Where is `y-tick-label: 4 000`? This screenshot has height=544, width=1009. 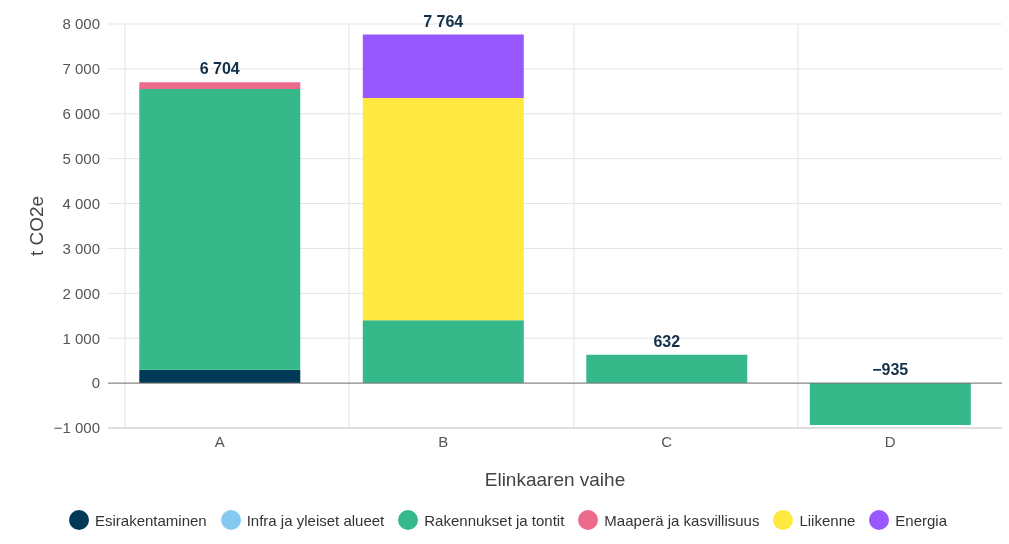 y-tick-label: 4 000 is located at coordinates (81, 203).